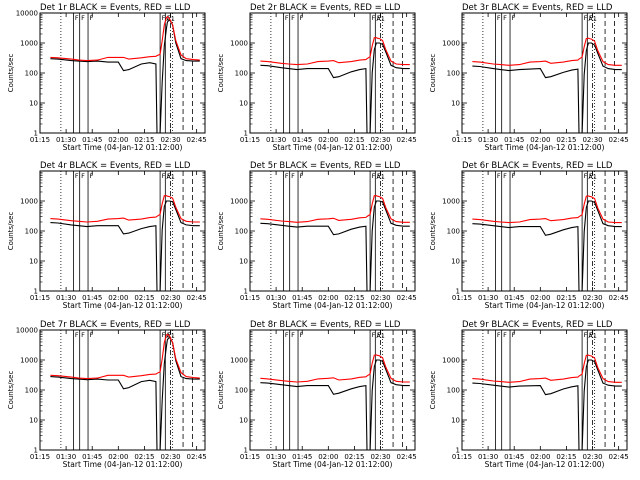  I want to click on panel-title: Det 3r BLACK = Events, RED = LLD, so click(537, 8).